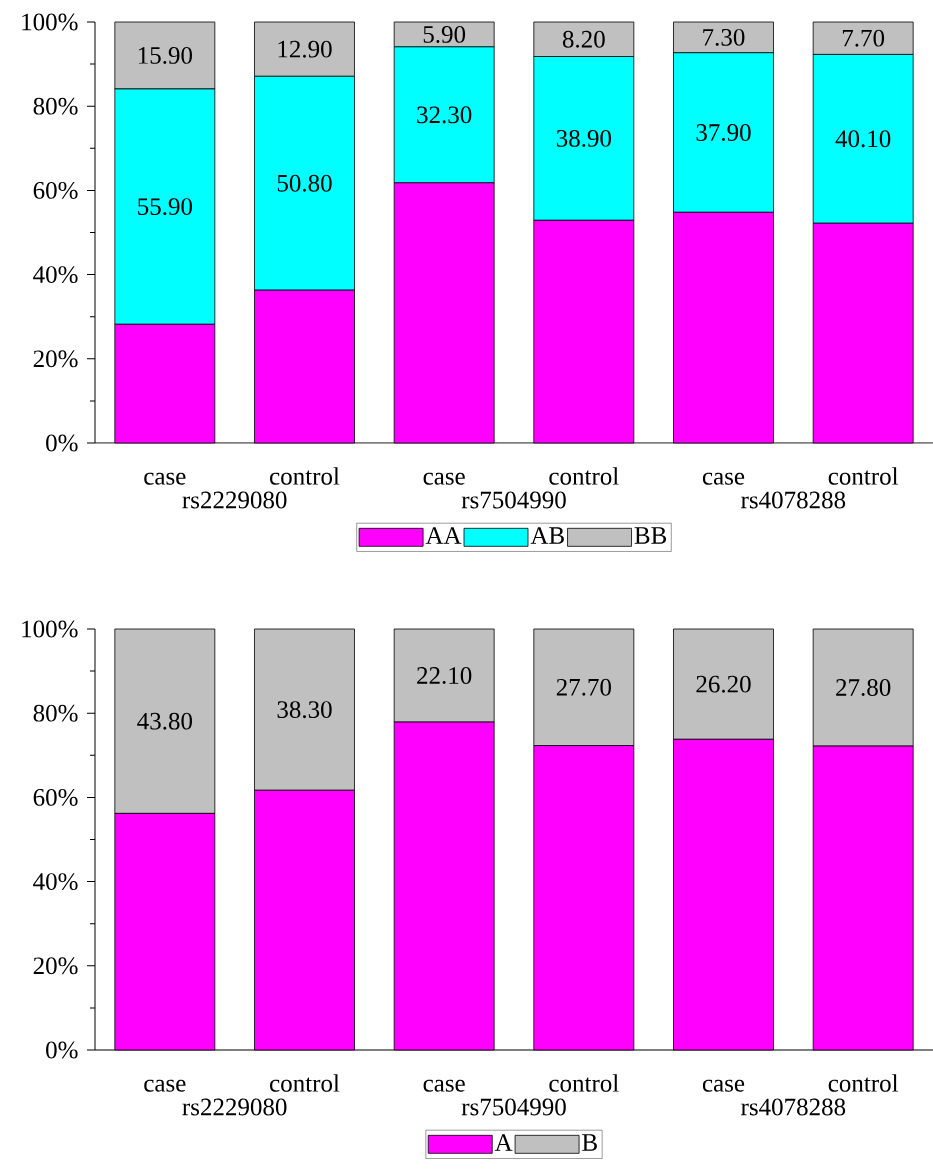  What do you see at coordinates (723, 133) in the screenshot?
I see `data-label: 37.90` at bounding box center [723, 133].